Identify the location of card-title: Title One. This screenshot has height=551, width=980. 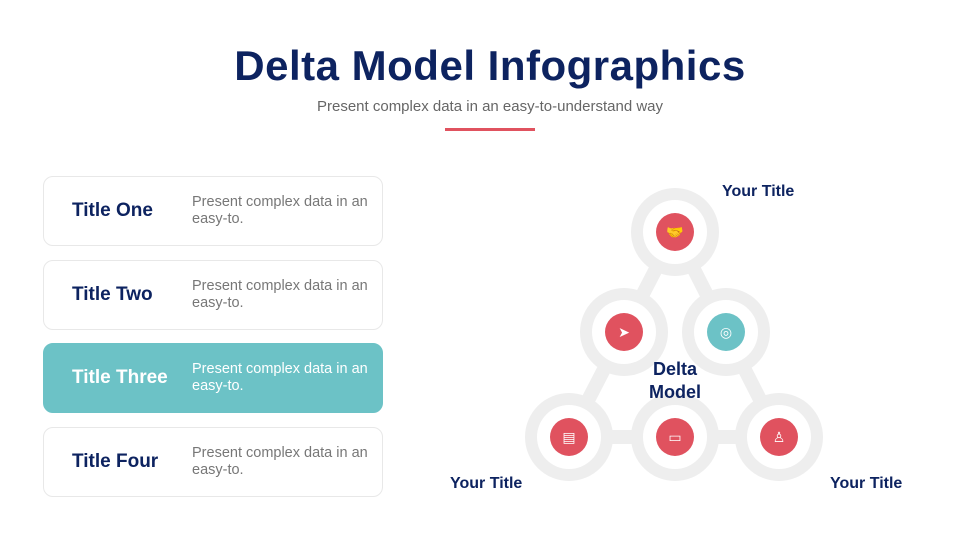
(112, 210).